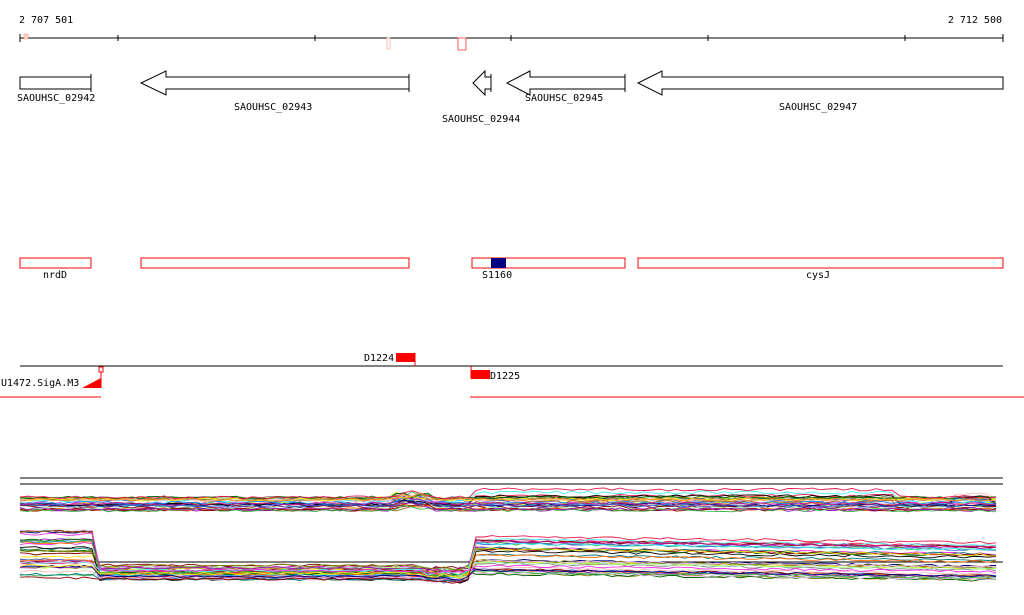  I want to click on feature-label: nrdD, so click(55, 275).